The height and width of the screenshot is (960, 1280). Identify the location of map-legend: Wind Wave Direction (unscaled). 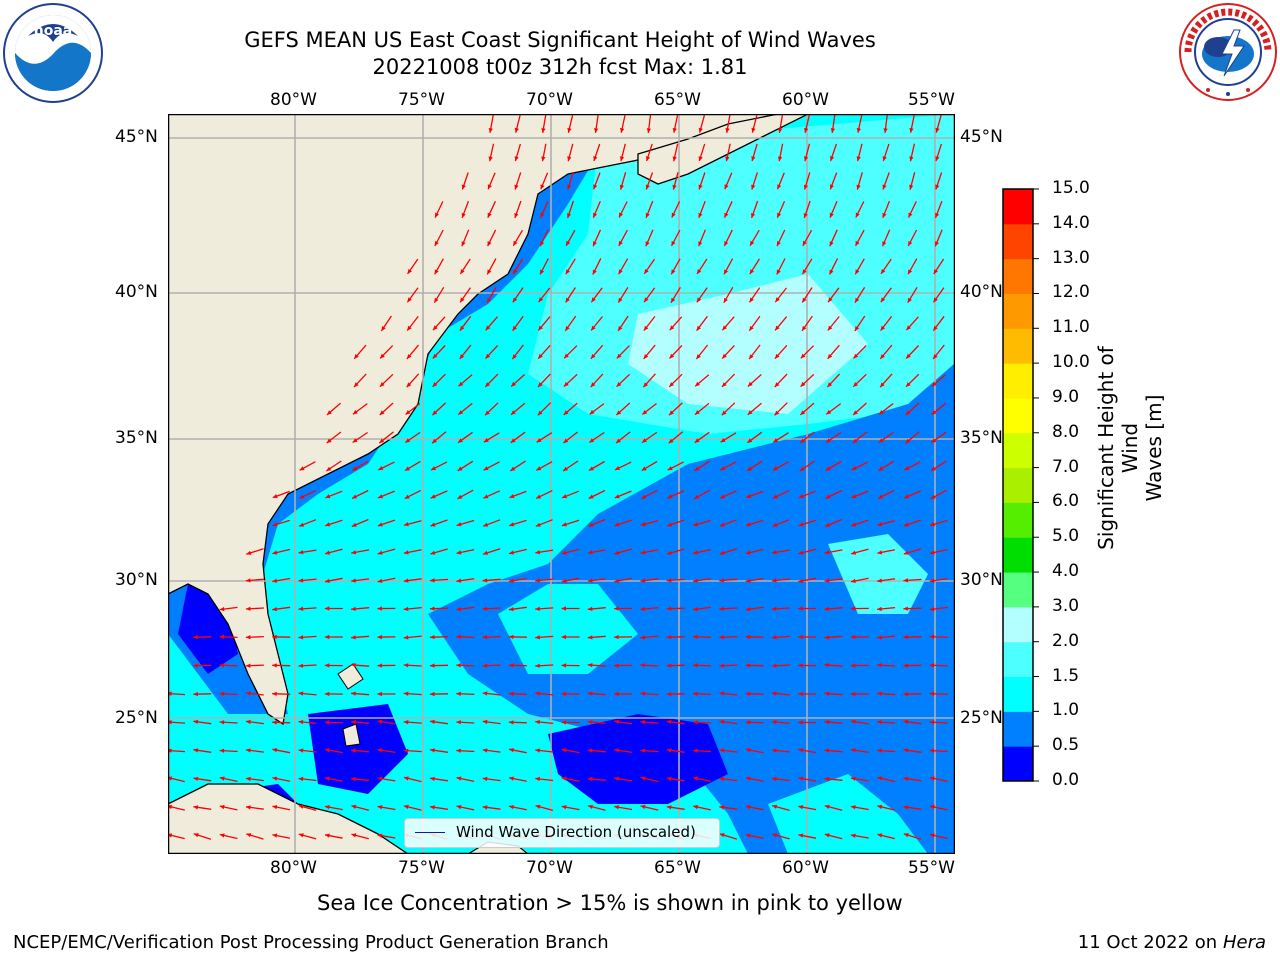
(562, 833).